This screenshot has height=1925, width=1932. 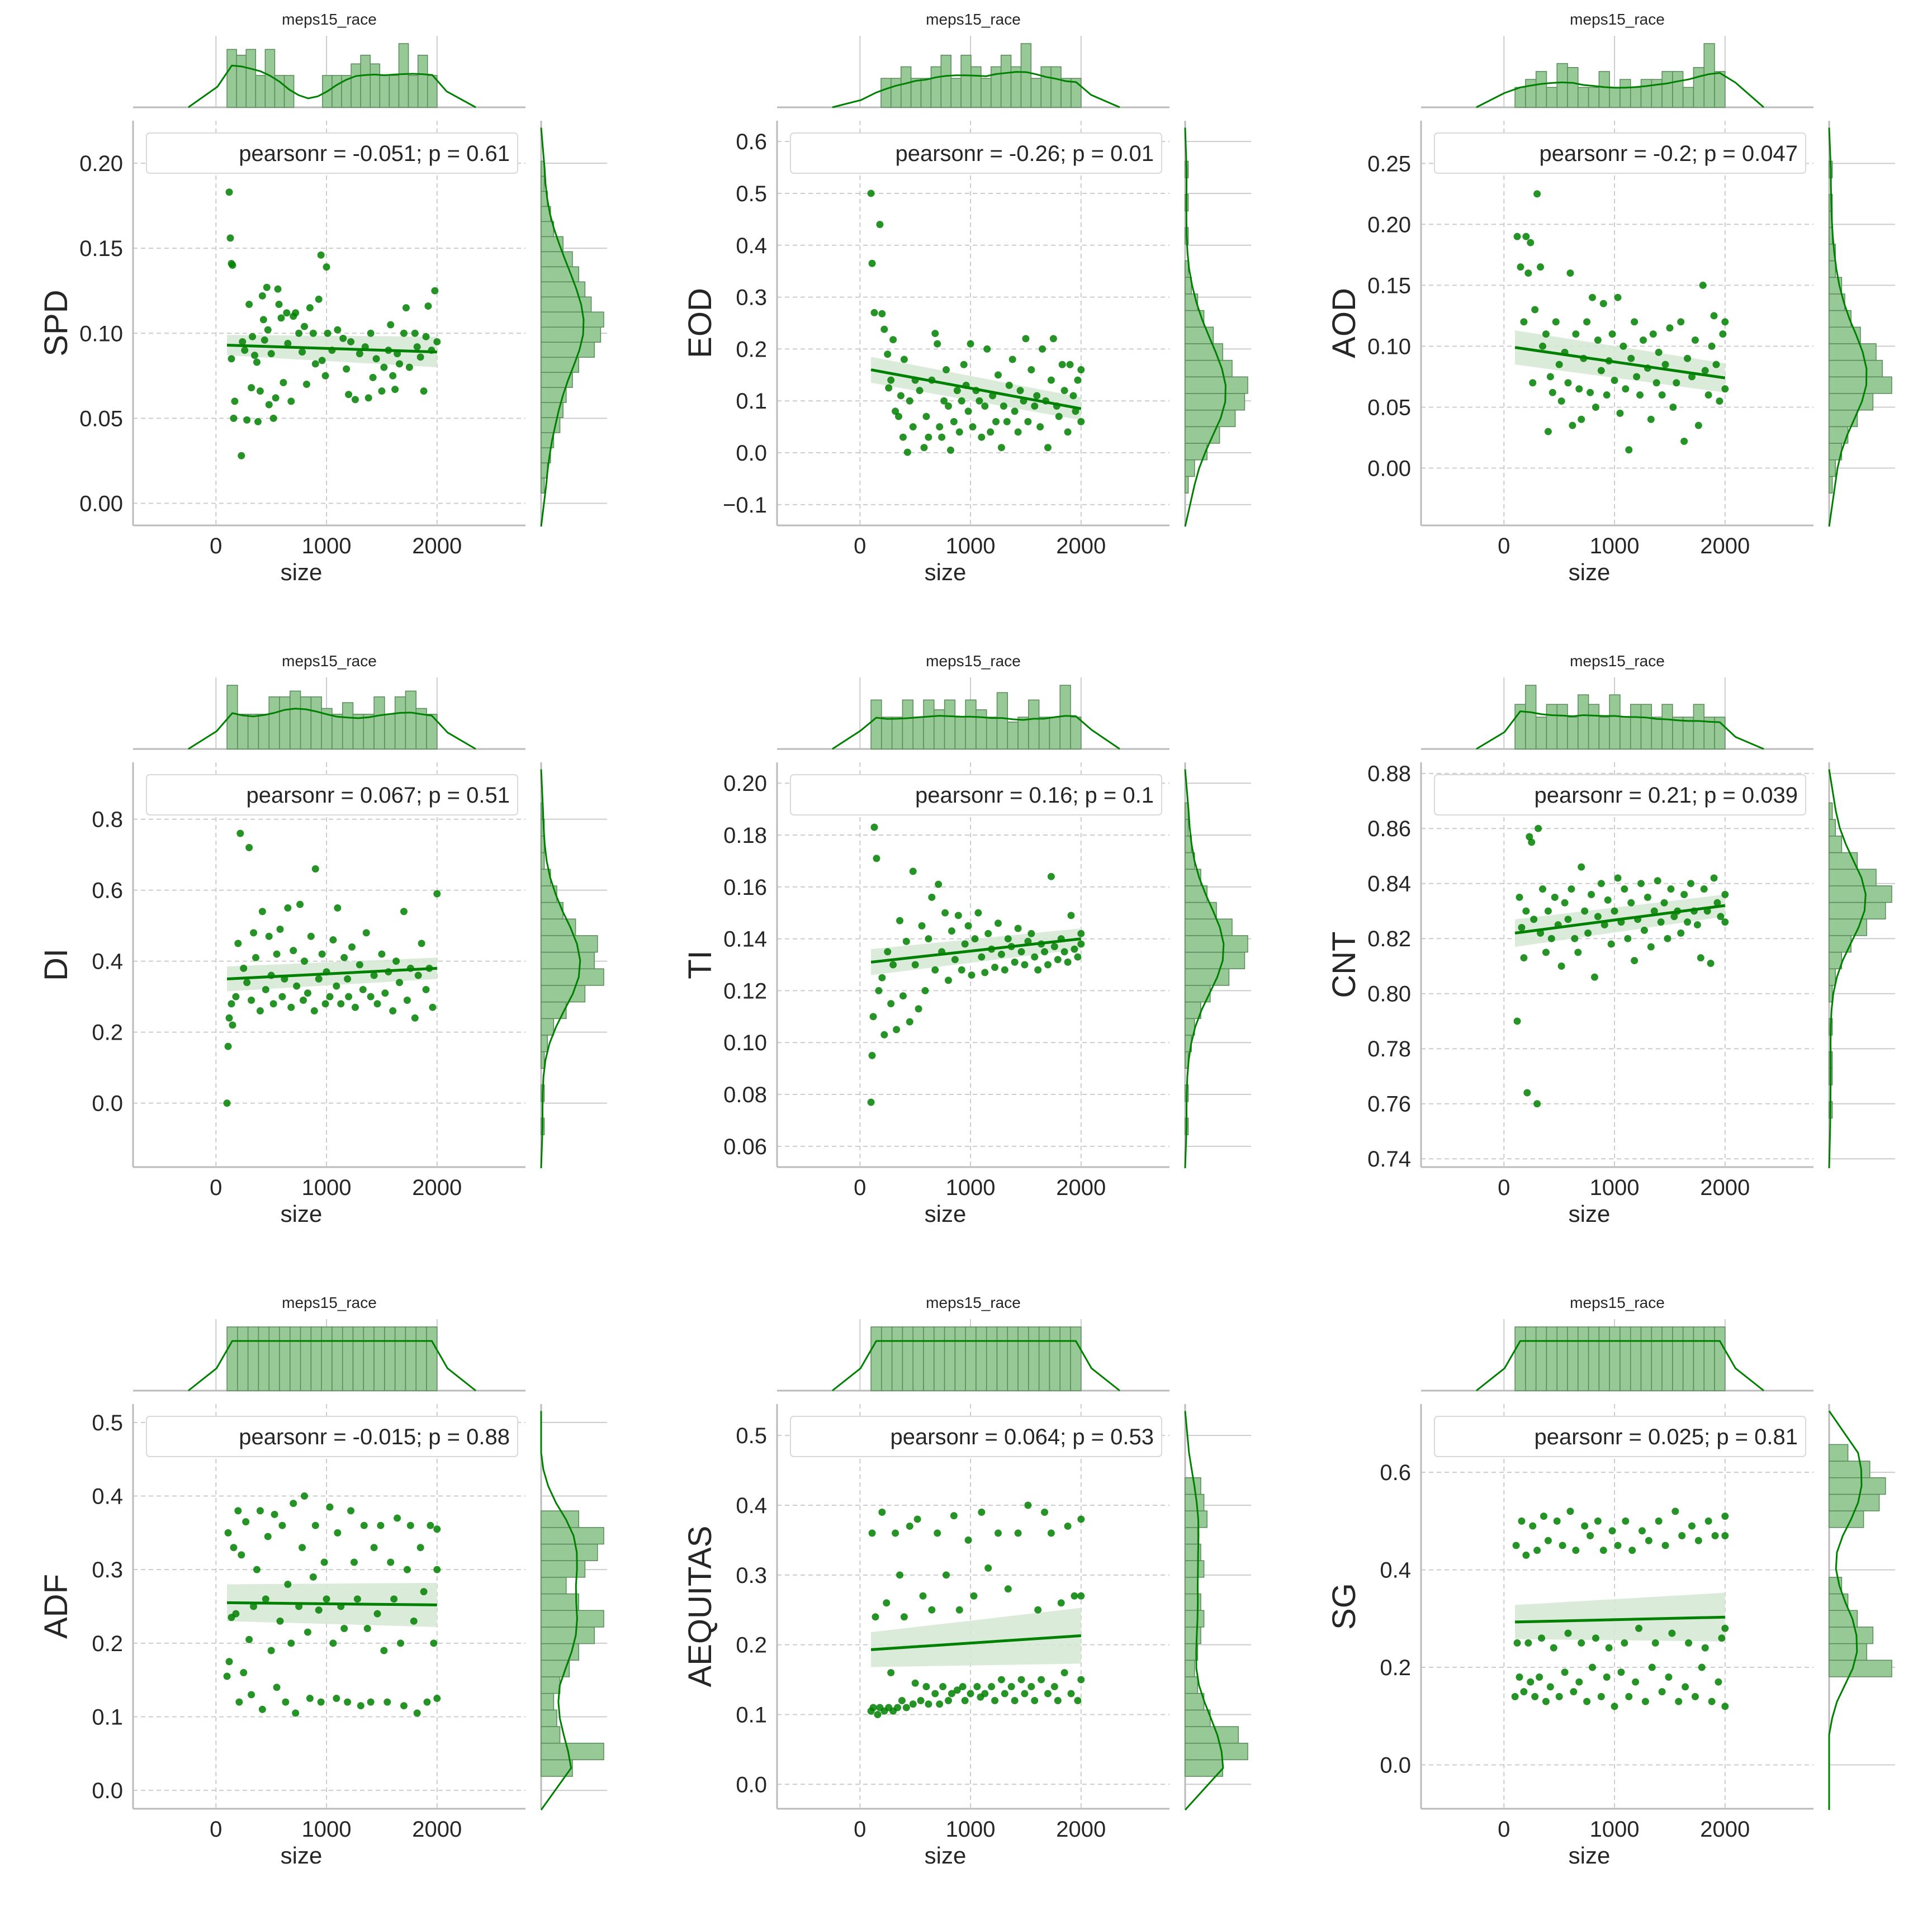 What do you see at coordinates (56, 965) in the screenshot?
I see `y-axis-label: DI` at bounding box center [56, 965].